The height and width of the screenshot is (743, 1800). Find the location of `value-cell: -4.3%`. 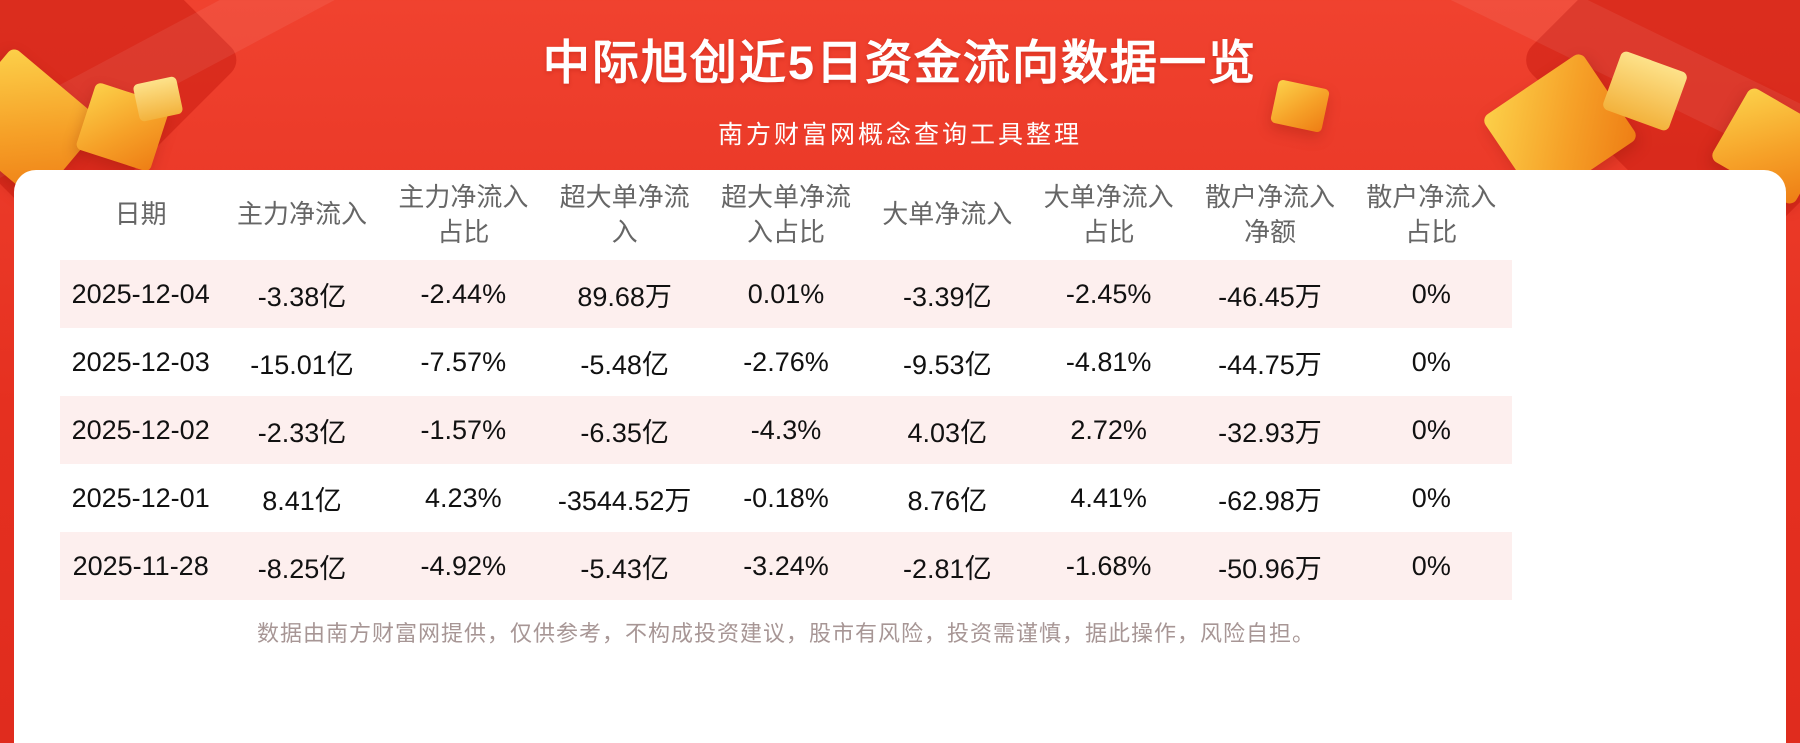

value-cell: -4.3% is located at coordinates (786, 429).